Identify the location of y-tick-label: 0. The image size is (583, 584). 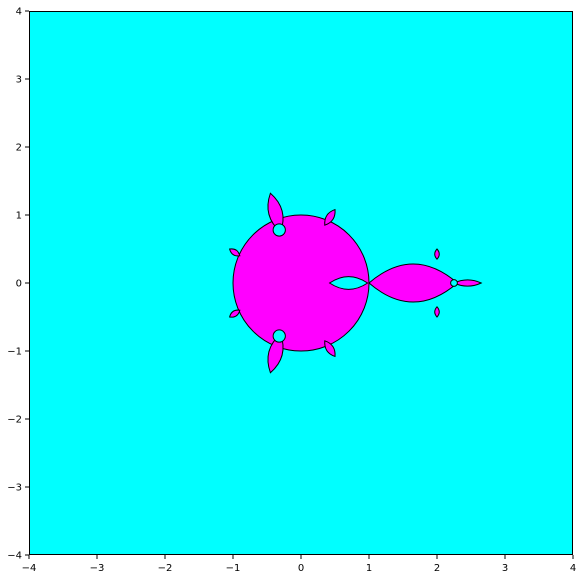
(19, 284).